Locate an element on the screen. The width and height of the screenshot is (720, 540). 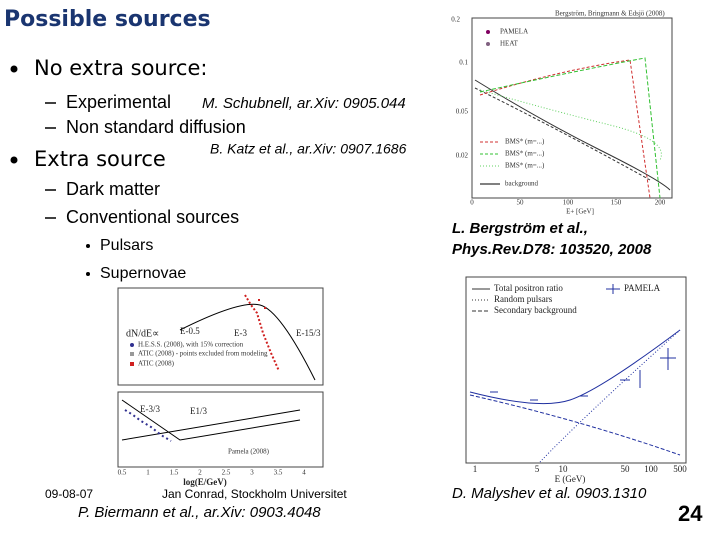
footer-date: 09-08-07 is located at coordinates (69, 494).